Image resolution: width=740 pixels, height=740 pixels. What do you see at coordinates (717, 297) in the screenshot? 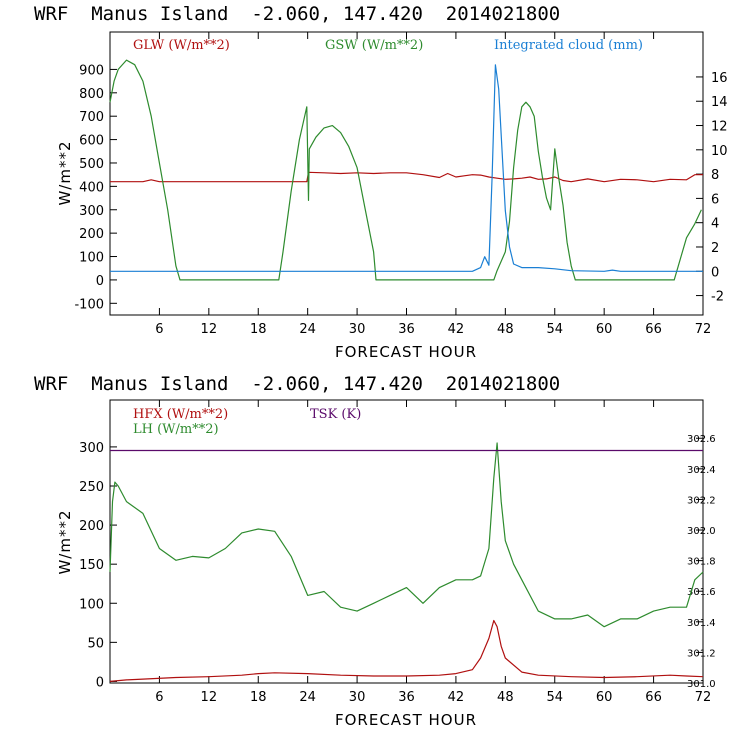
I see `y2-tick-label: -2` at bounding box center [717, 297].